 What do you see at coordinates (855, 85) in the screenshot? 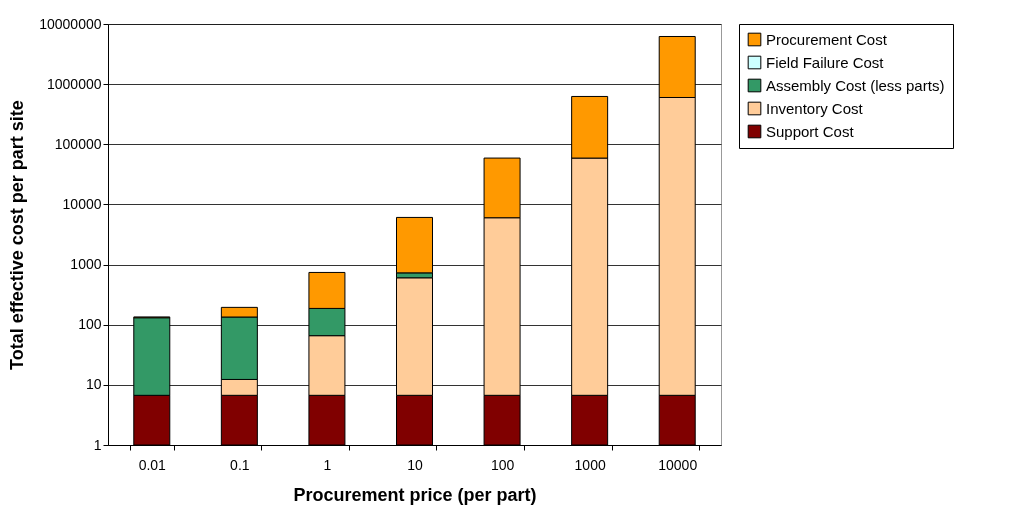
I see `legend-label: Assembly Cost (less parts)` at bounding box center [855, 85].